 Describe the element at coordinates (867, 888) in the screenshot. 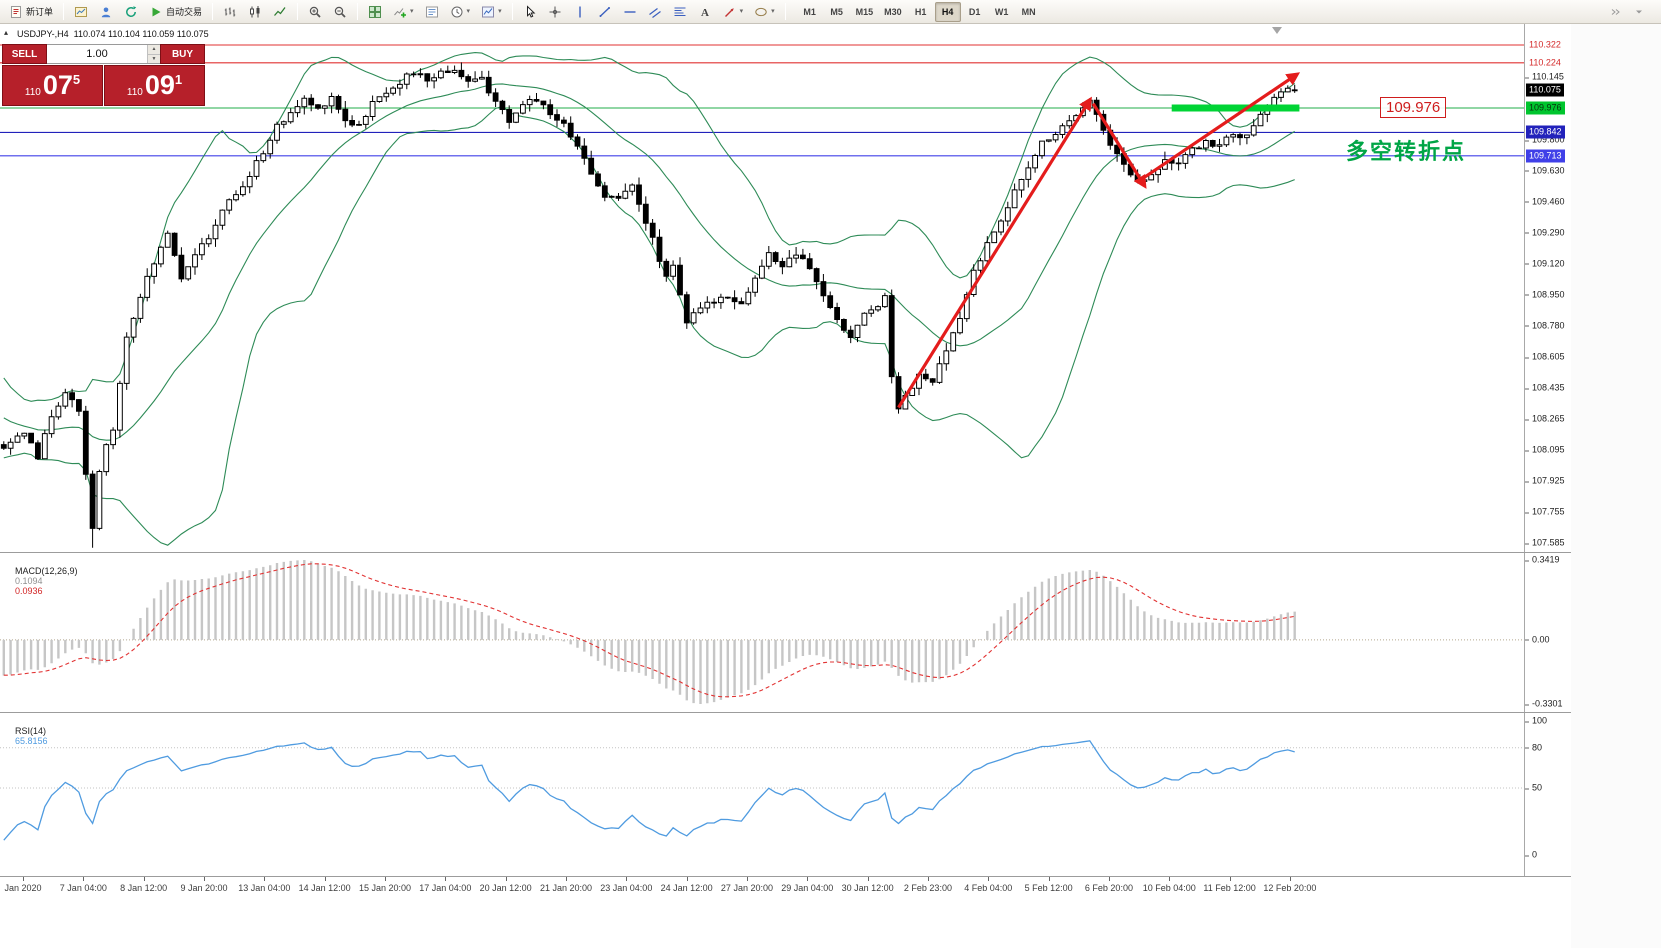

I see `time-axis-label: 30 Jan 12:00` at that location.